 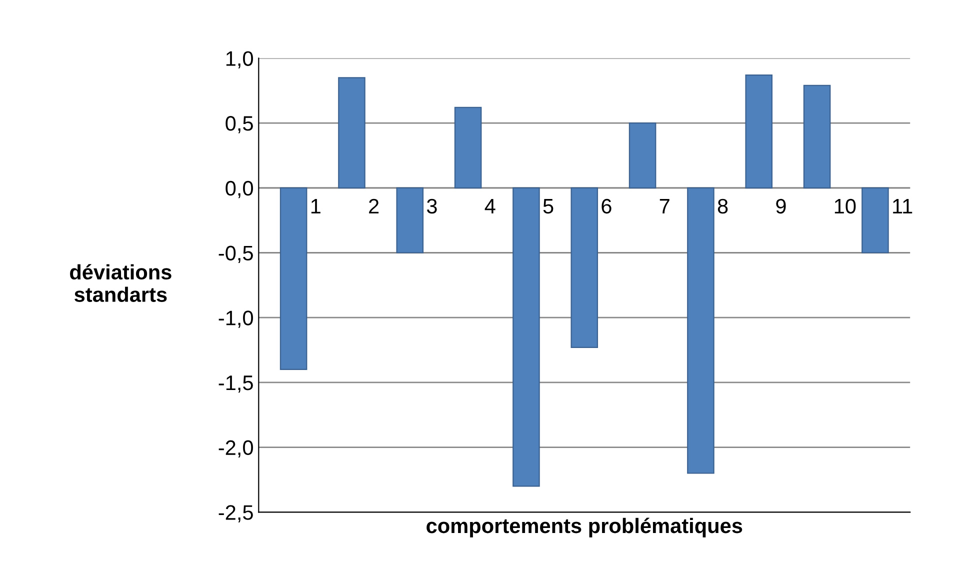 What do you see at coordinates (235, 319) in the screenshot?
I see `y-tick-label: -1,0` at bounding box center [235, 319].